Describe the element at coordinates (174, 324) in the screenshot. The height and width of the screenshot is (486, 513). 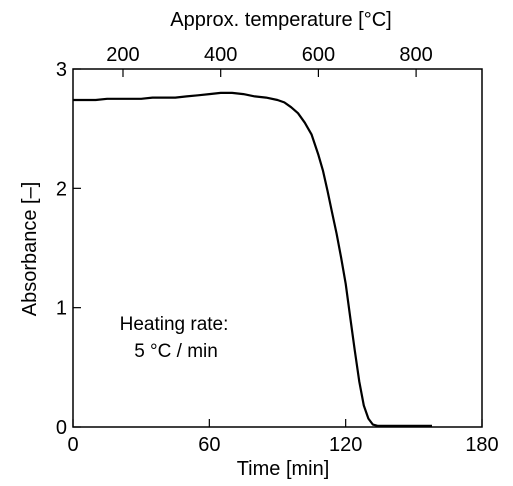
I see `annotation-line-1: Heating rate:` at that location.